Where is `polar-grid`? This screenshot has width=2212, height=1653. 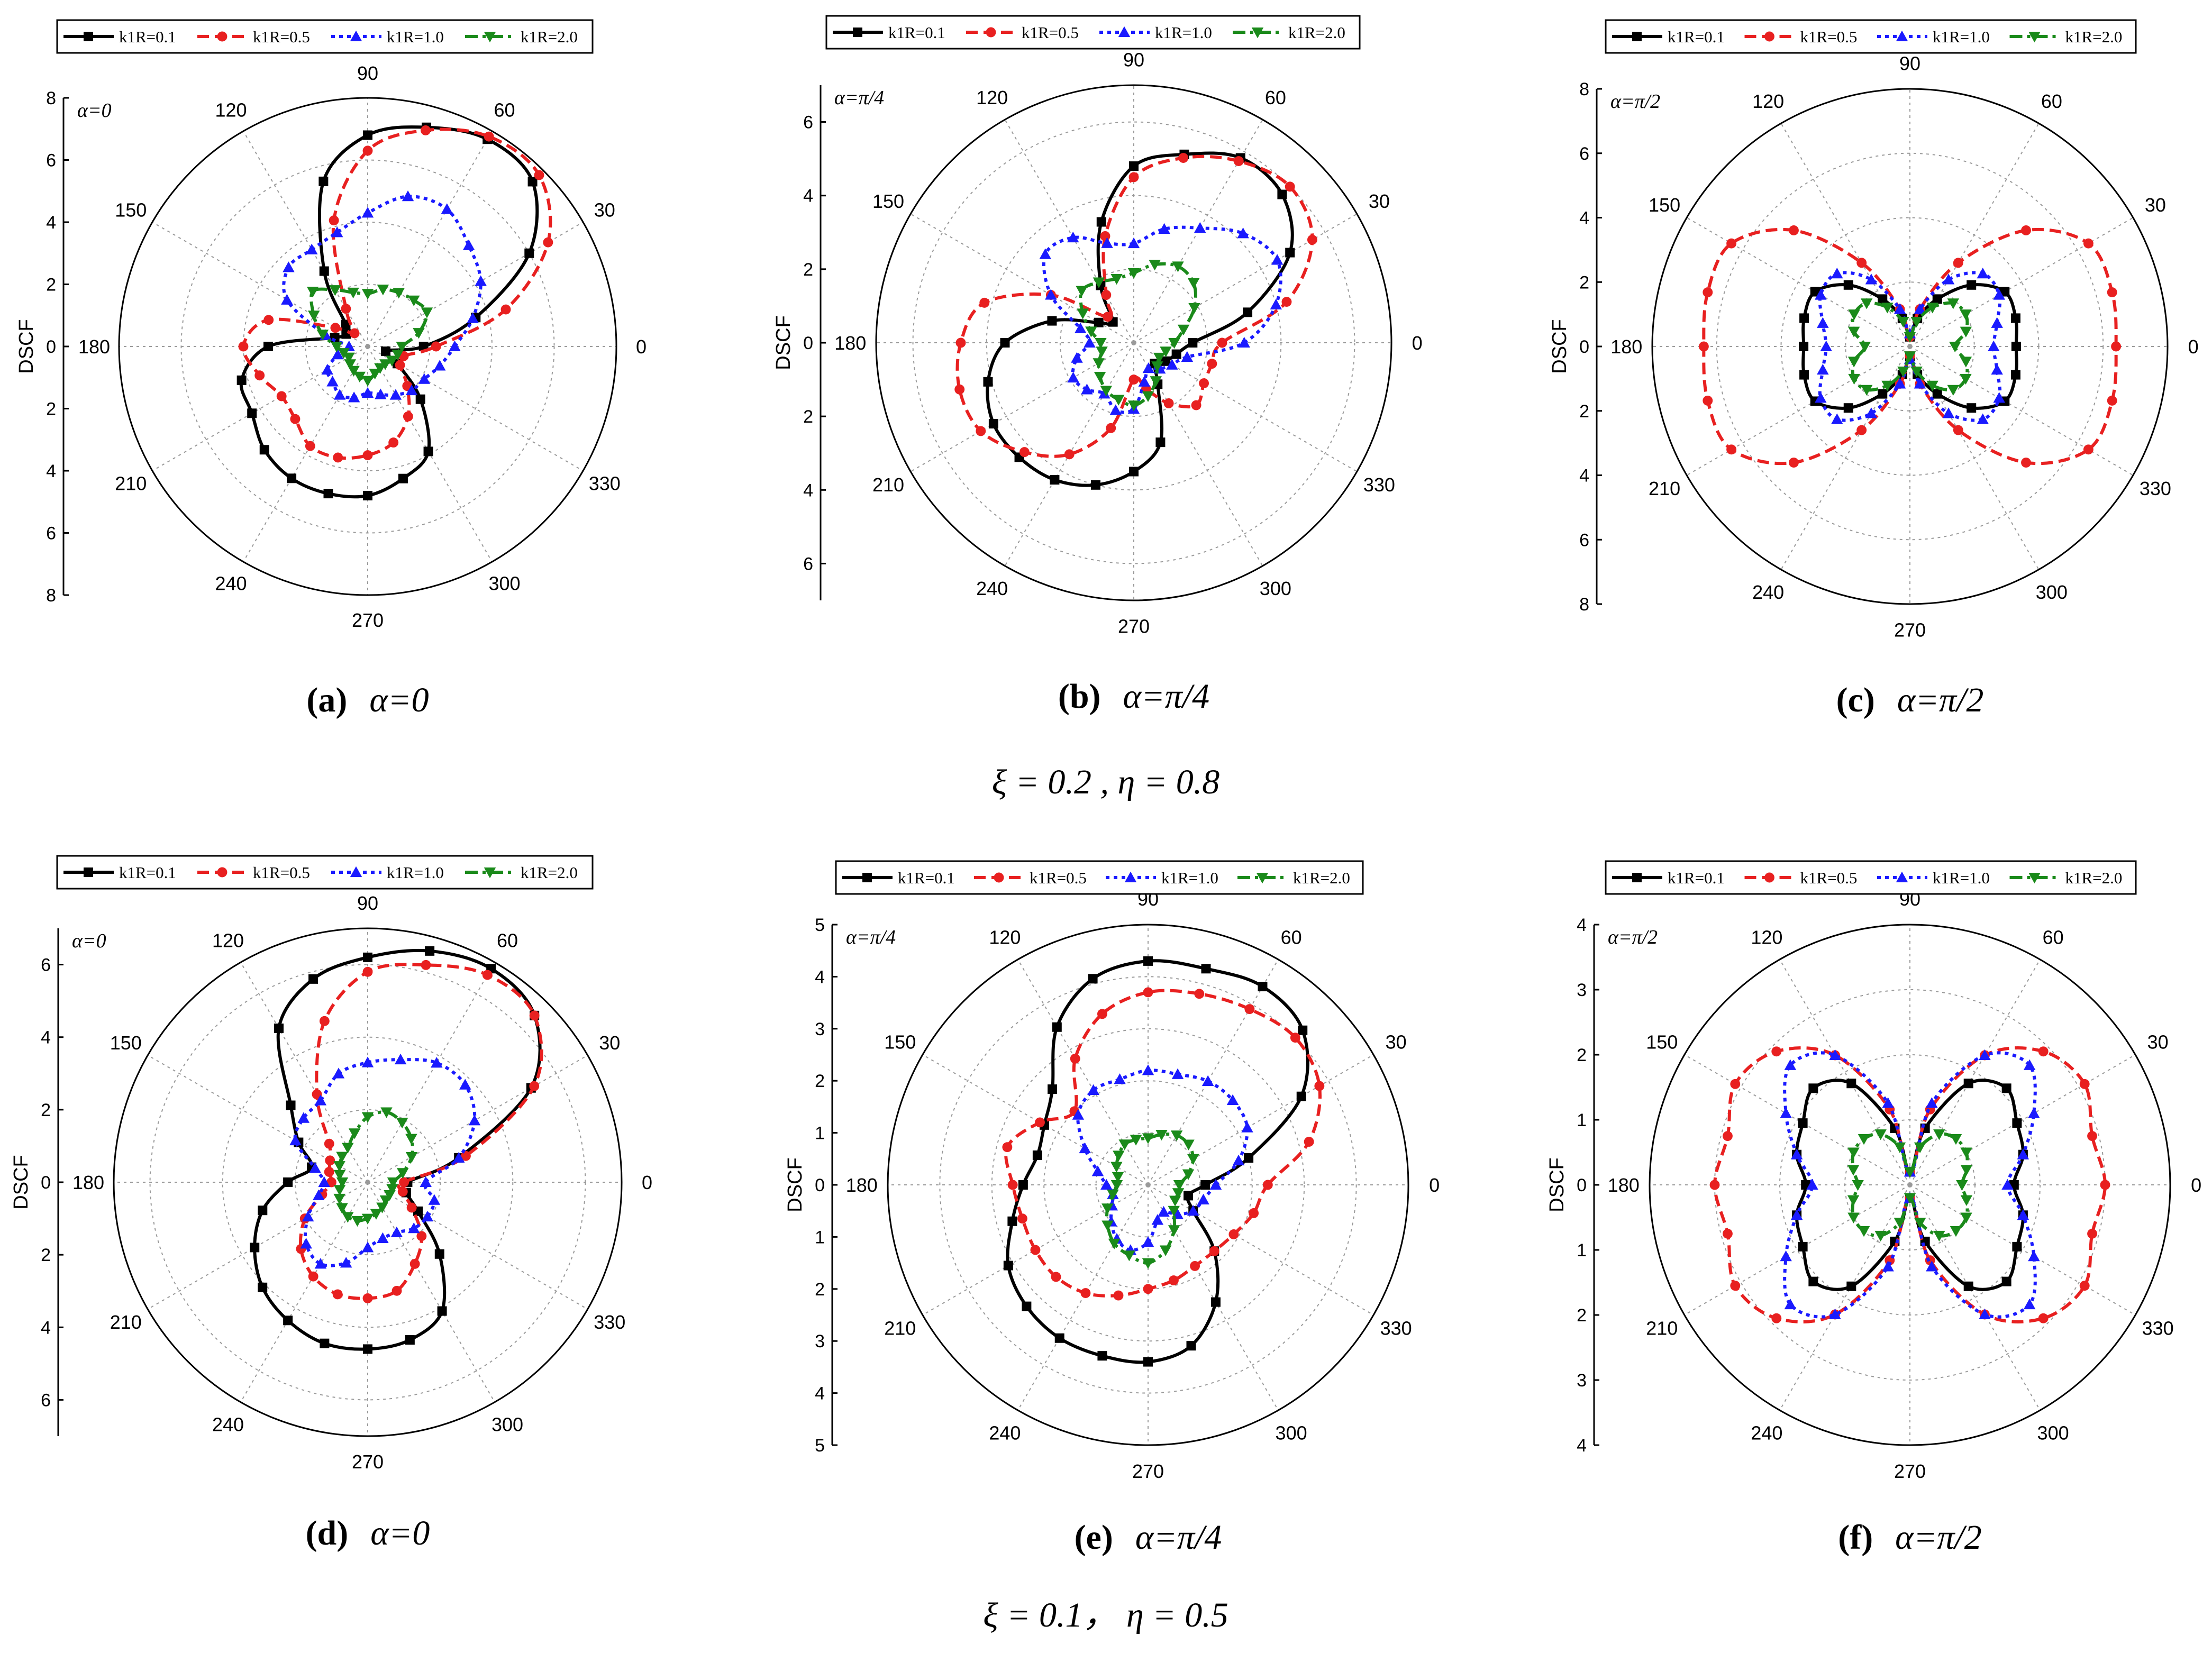 polar-grid is located at coordinates (1910, 1185).